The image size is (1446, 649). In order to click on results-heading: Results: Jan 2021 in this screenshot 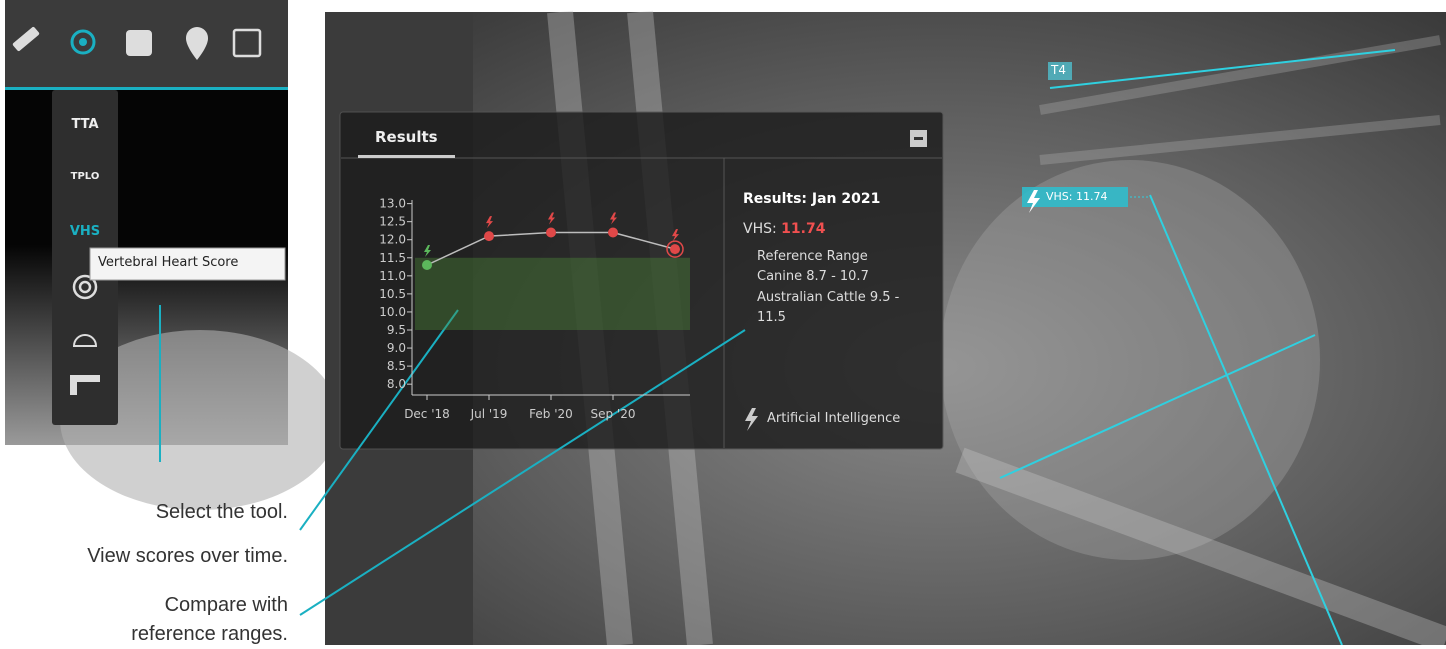, I will do `click(812, 199)`.